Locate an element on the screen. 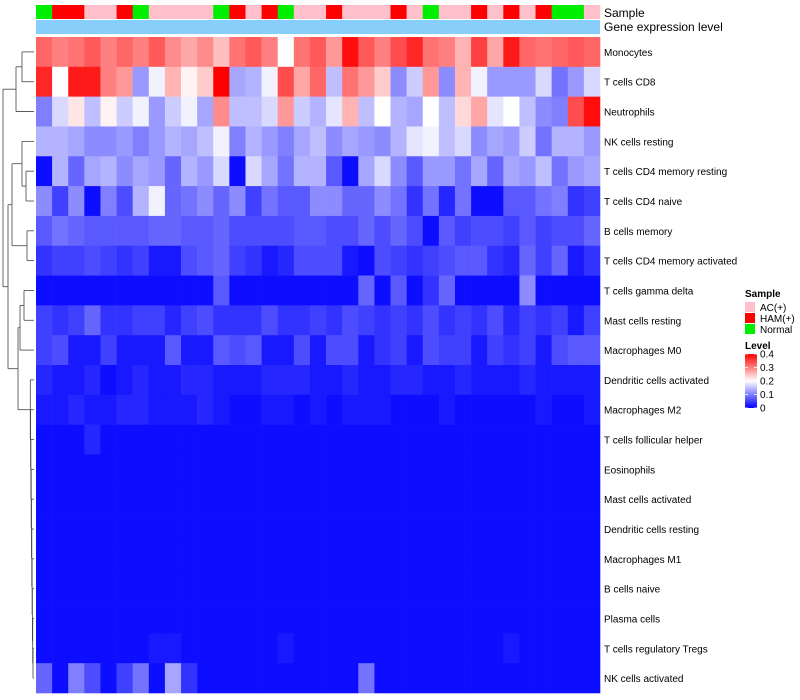 Image resolution: width=800 pixels, height=700 pixels. legend-sample-label: AC(+) is located at coordinates (773, 308).